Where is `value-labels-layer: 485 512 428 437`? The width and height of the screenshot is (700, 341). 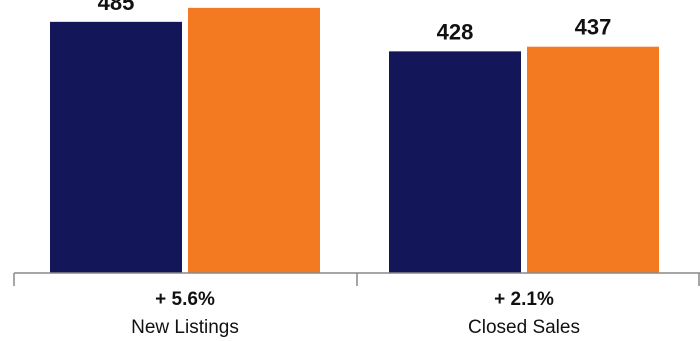
value-labels-layer: 485 512 428 437 is located at coordinates (355, 22).